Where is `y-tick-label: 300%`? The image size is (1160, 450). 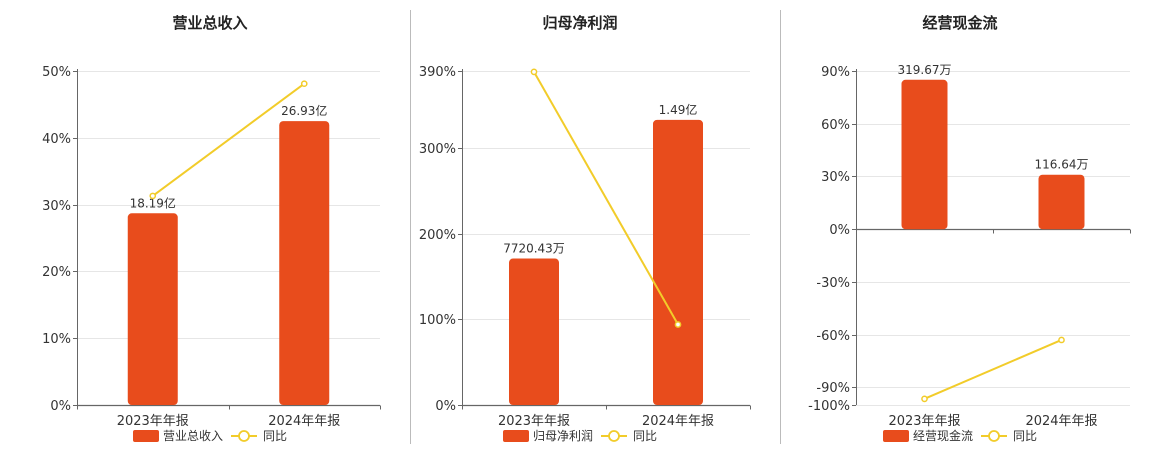
y-tick-label: 300% is located at coordinates (437, 149).